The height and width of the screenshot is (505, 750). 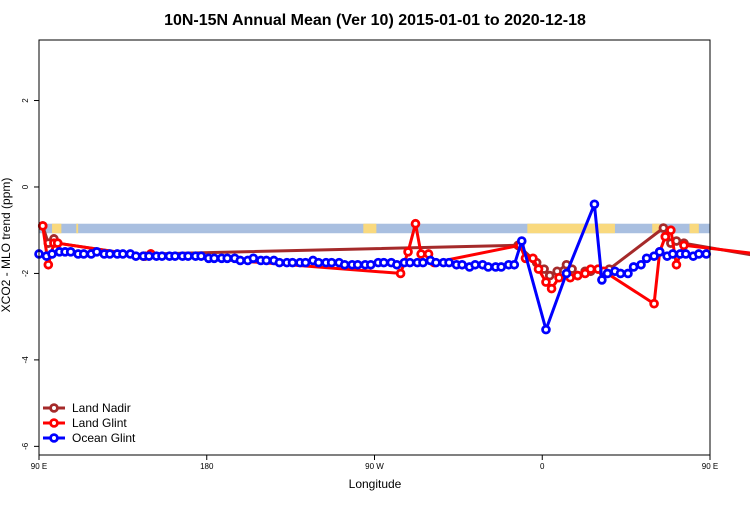 I want to click on legend-marker-ocean-glint, so click(x=54, y=438).